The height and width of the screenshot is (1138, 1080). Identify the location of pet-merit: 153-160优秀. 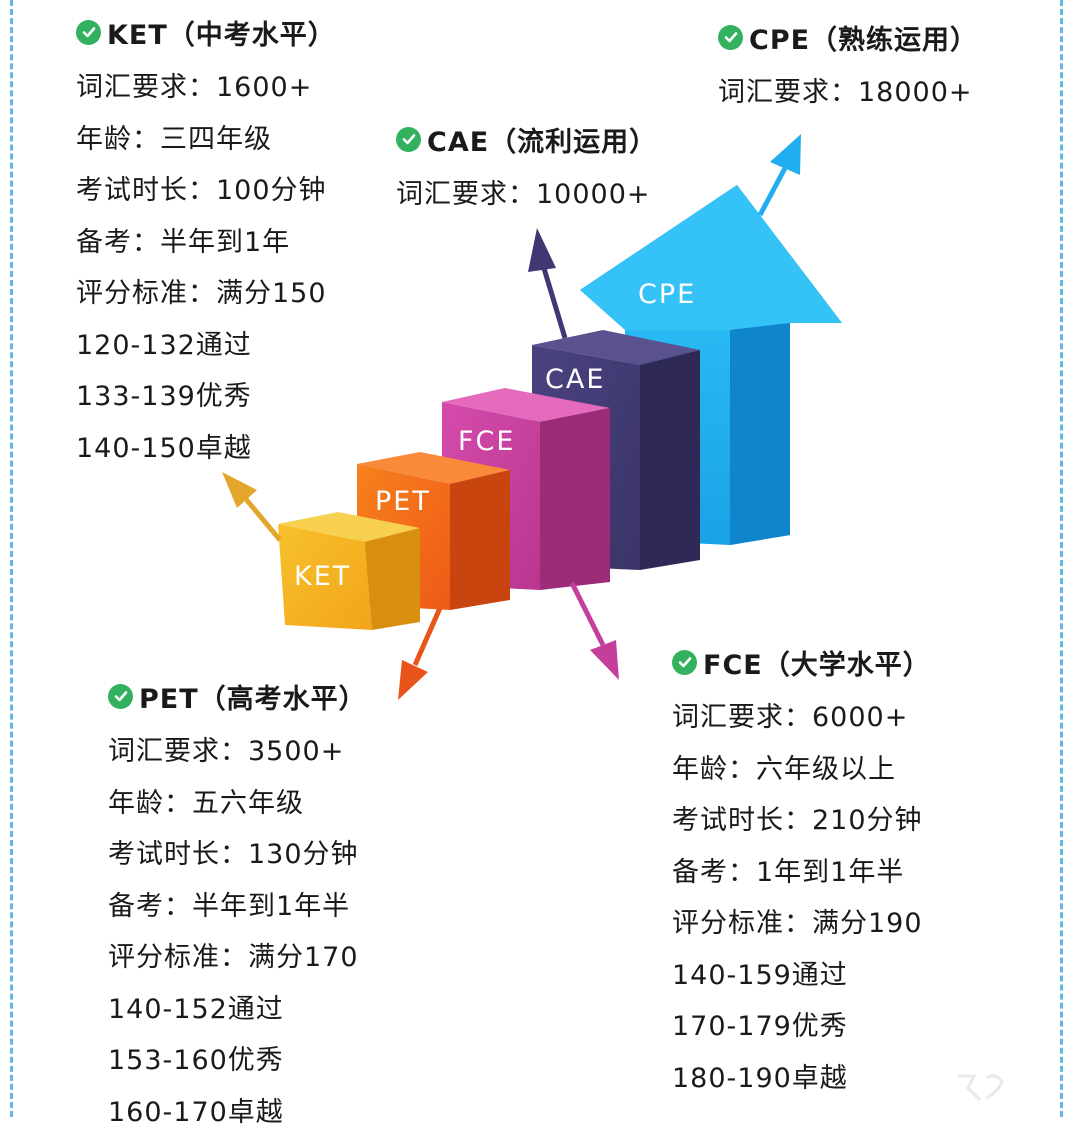
(237, 1061).